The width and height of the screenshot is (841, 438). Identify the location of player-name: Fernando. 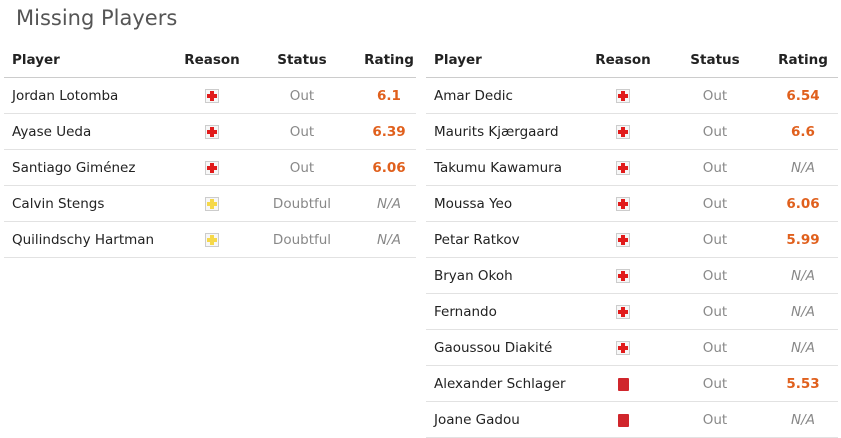
(465, 312).